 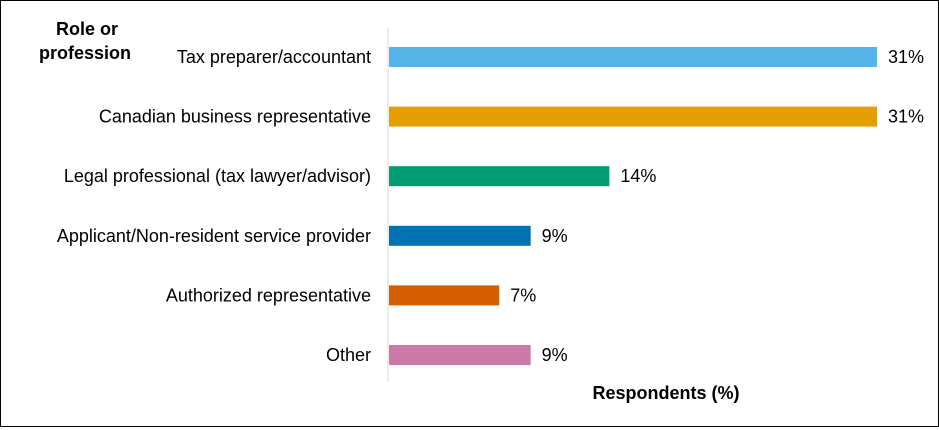 What do you see at coordinates (348, 355) in the screenshot?
I see `category-label: Other` at bounding box center [348, 355].